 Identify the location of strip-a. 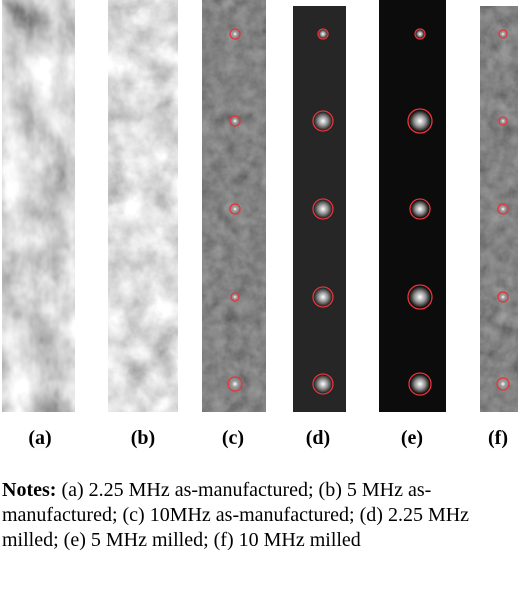
(38, 206).